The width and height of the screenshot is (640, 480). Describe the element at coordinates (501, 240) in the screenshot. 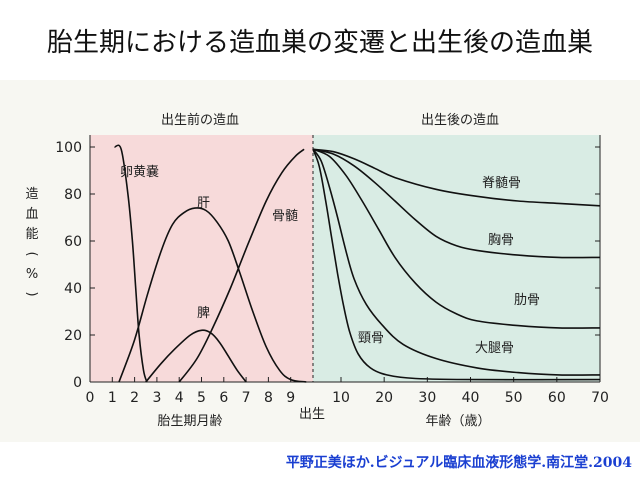

I see `series-label-postnatal: 胸骨` at that location.